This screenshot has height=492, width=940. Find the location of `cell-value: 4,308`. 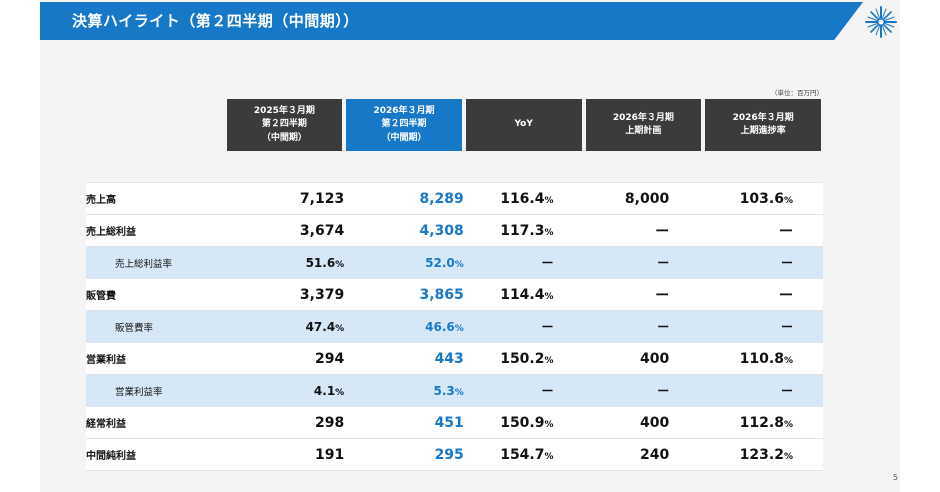

cell-value: 4,308 is located at coordinates (441, 230).